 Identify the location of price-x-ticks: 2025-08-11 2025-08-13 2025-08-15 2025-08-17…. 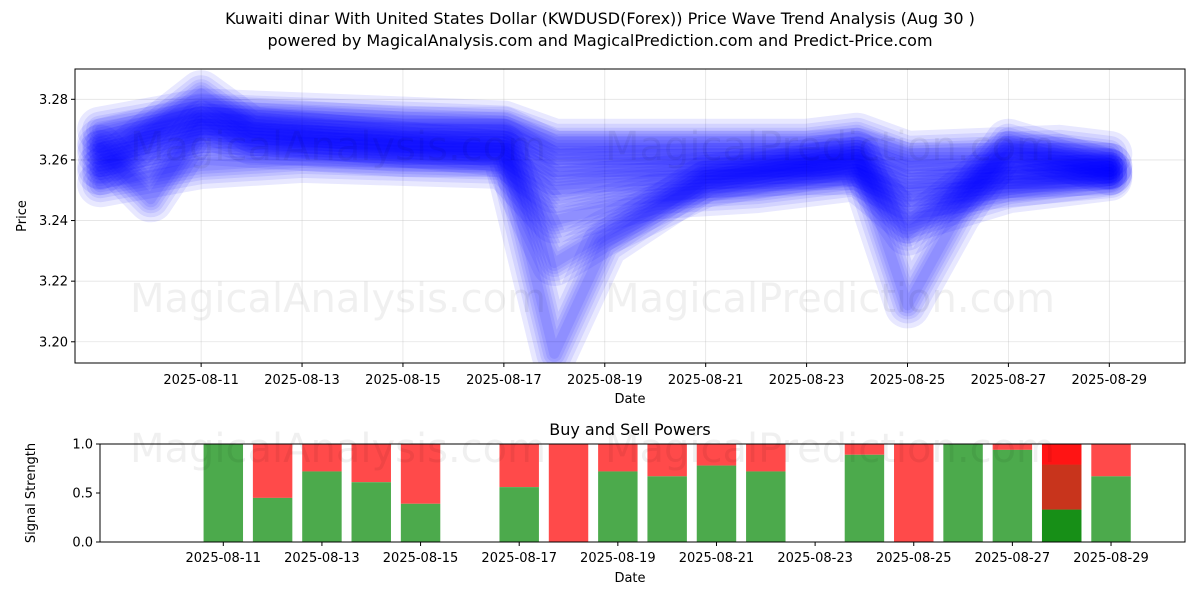
(655, 375).